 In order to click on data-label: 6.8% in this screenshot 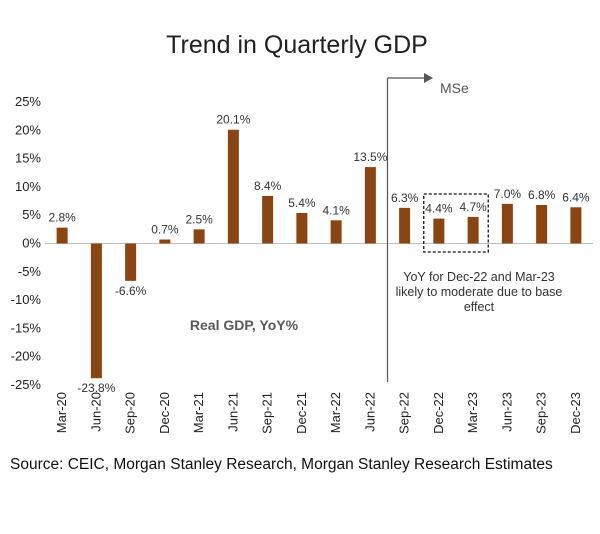, I will do `click(542, 195)`.